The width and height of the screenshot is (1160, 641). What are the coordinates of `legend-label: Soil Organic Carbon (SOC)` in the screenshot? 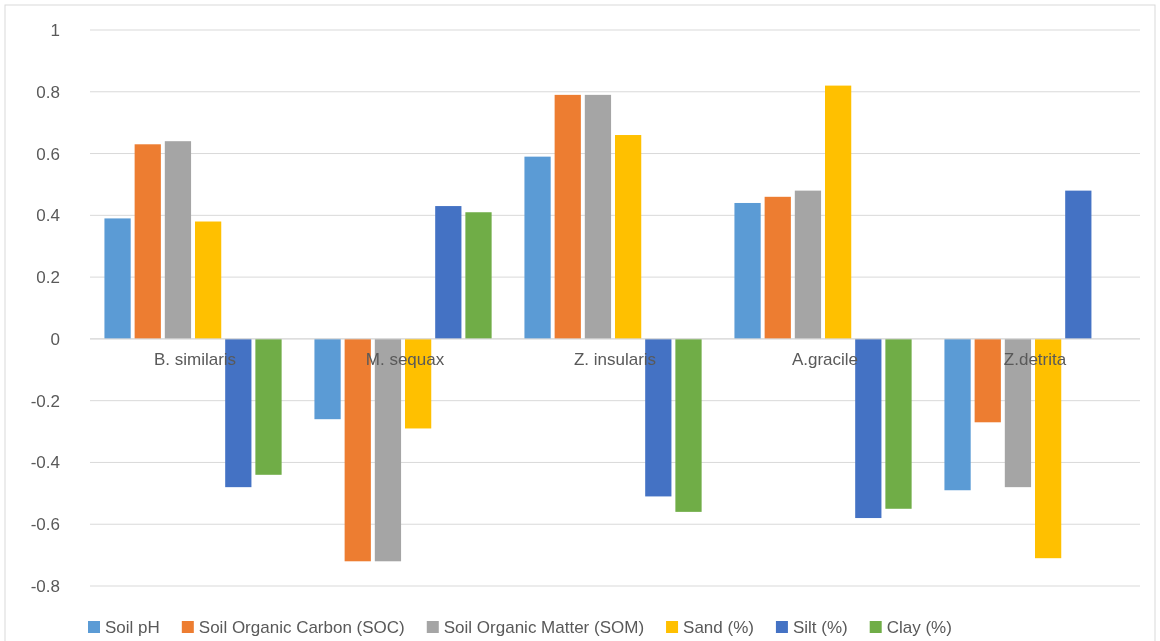 It's located at (301, 627).